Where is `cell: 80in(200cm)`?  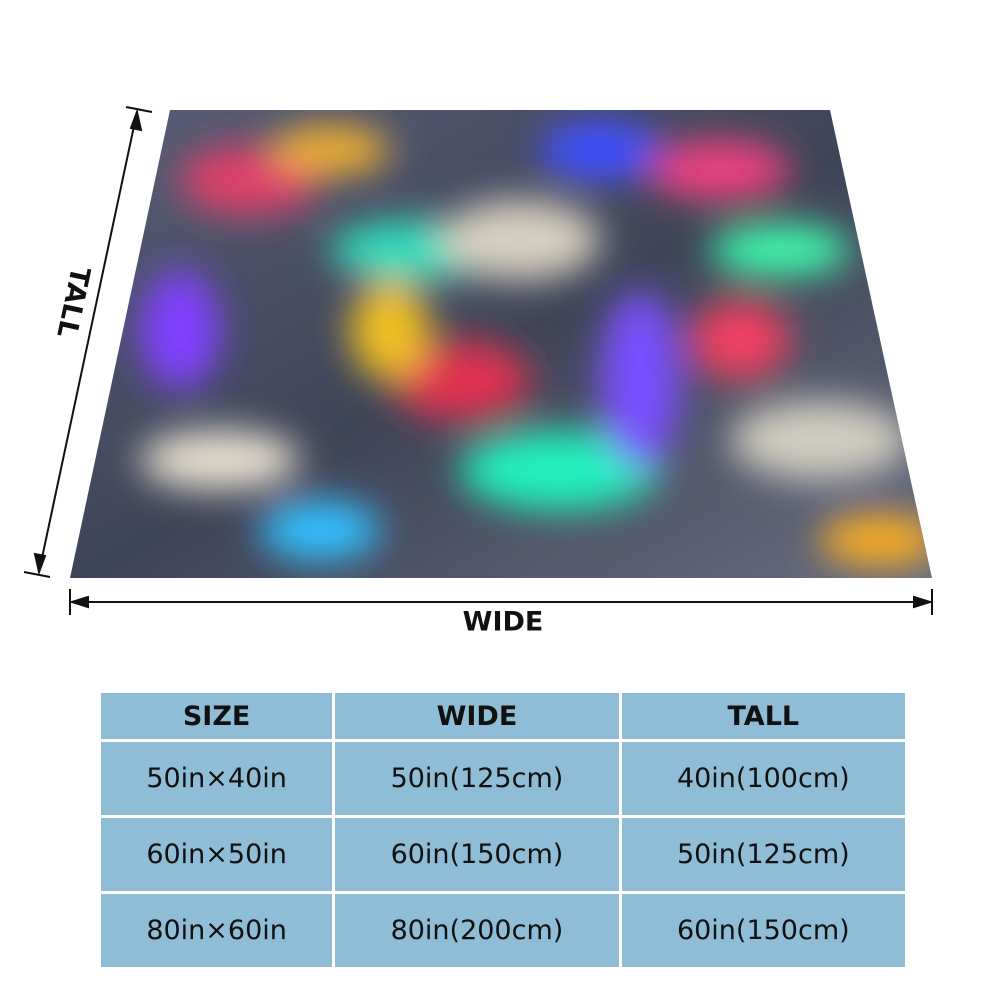 cell: 80in(200cm) is located at coordinates (477, 930).